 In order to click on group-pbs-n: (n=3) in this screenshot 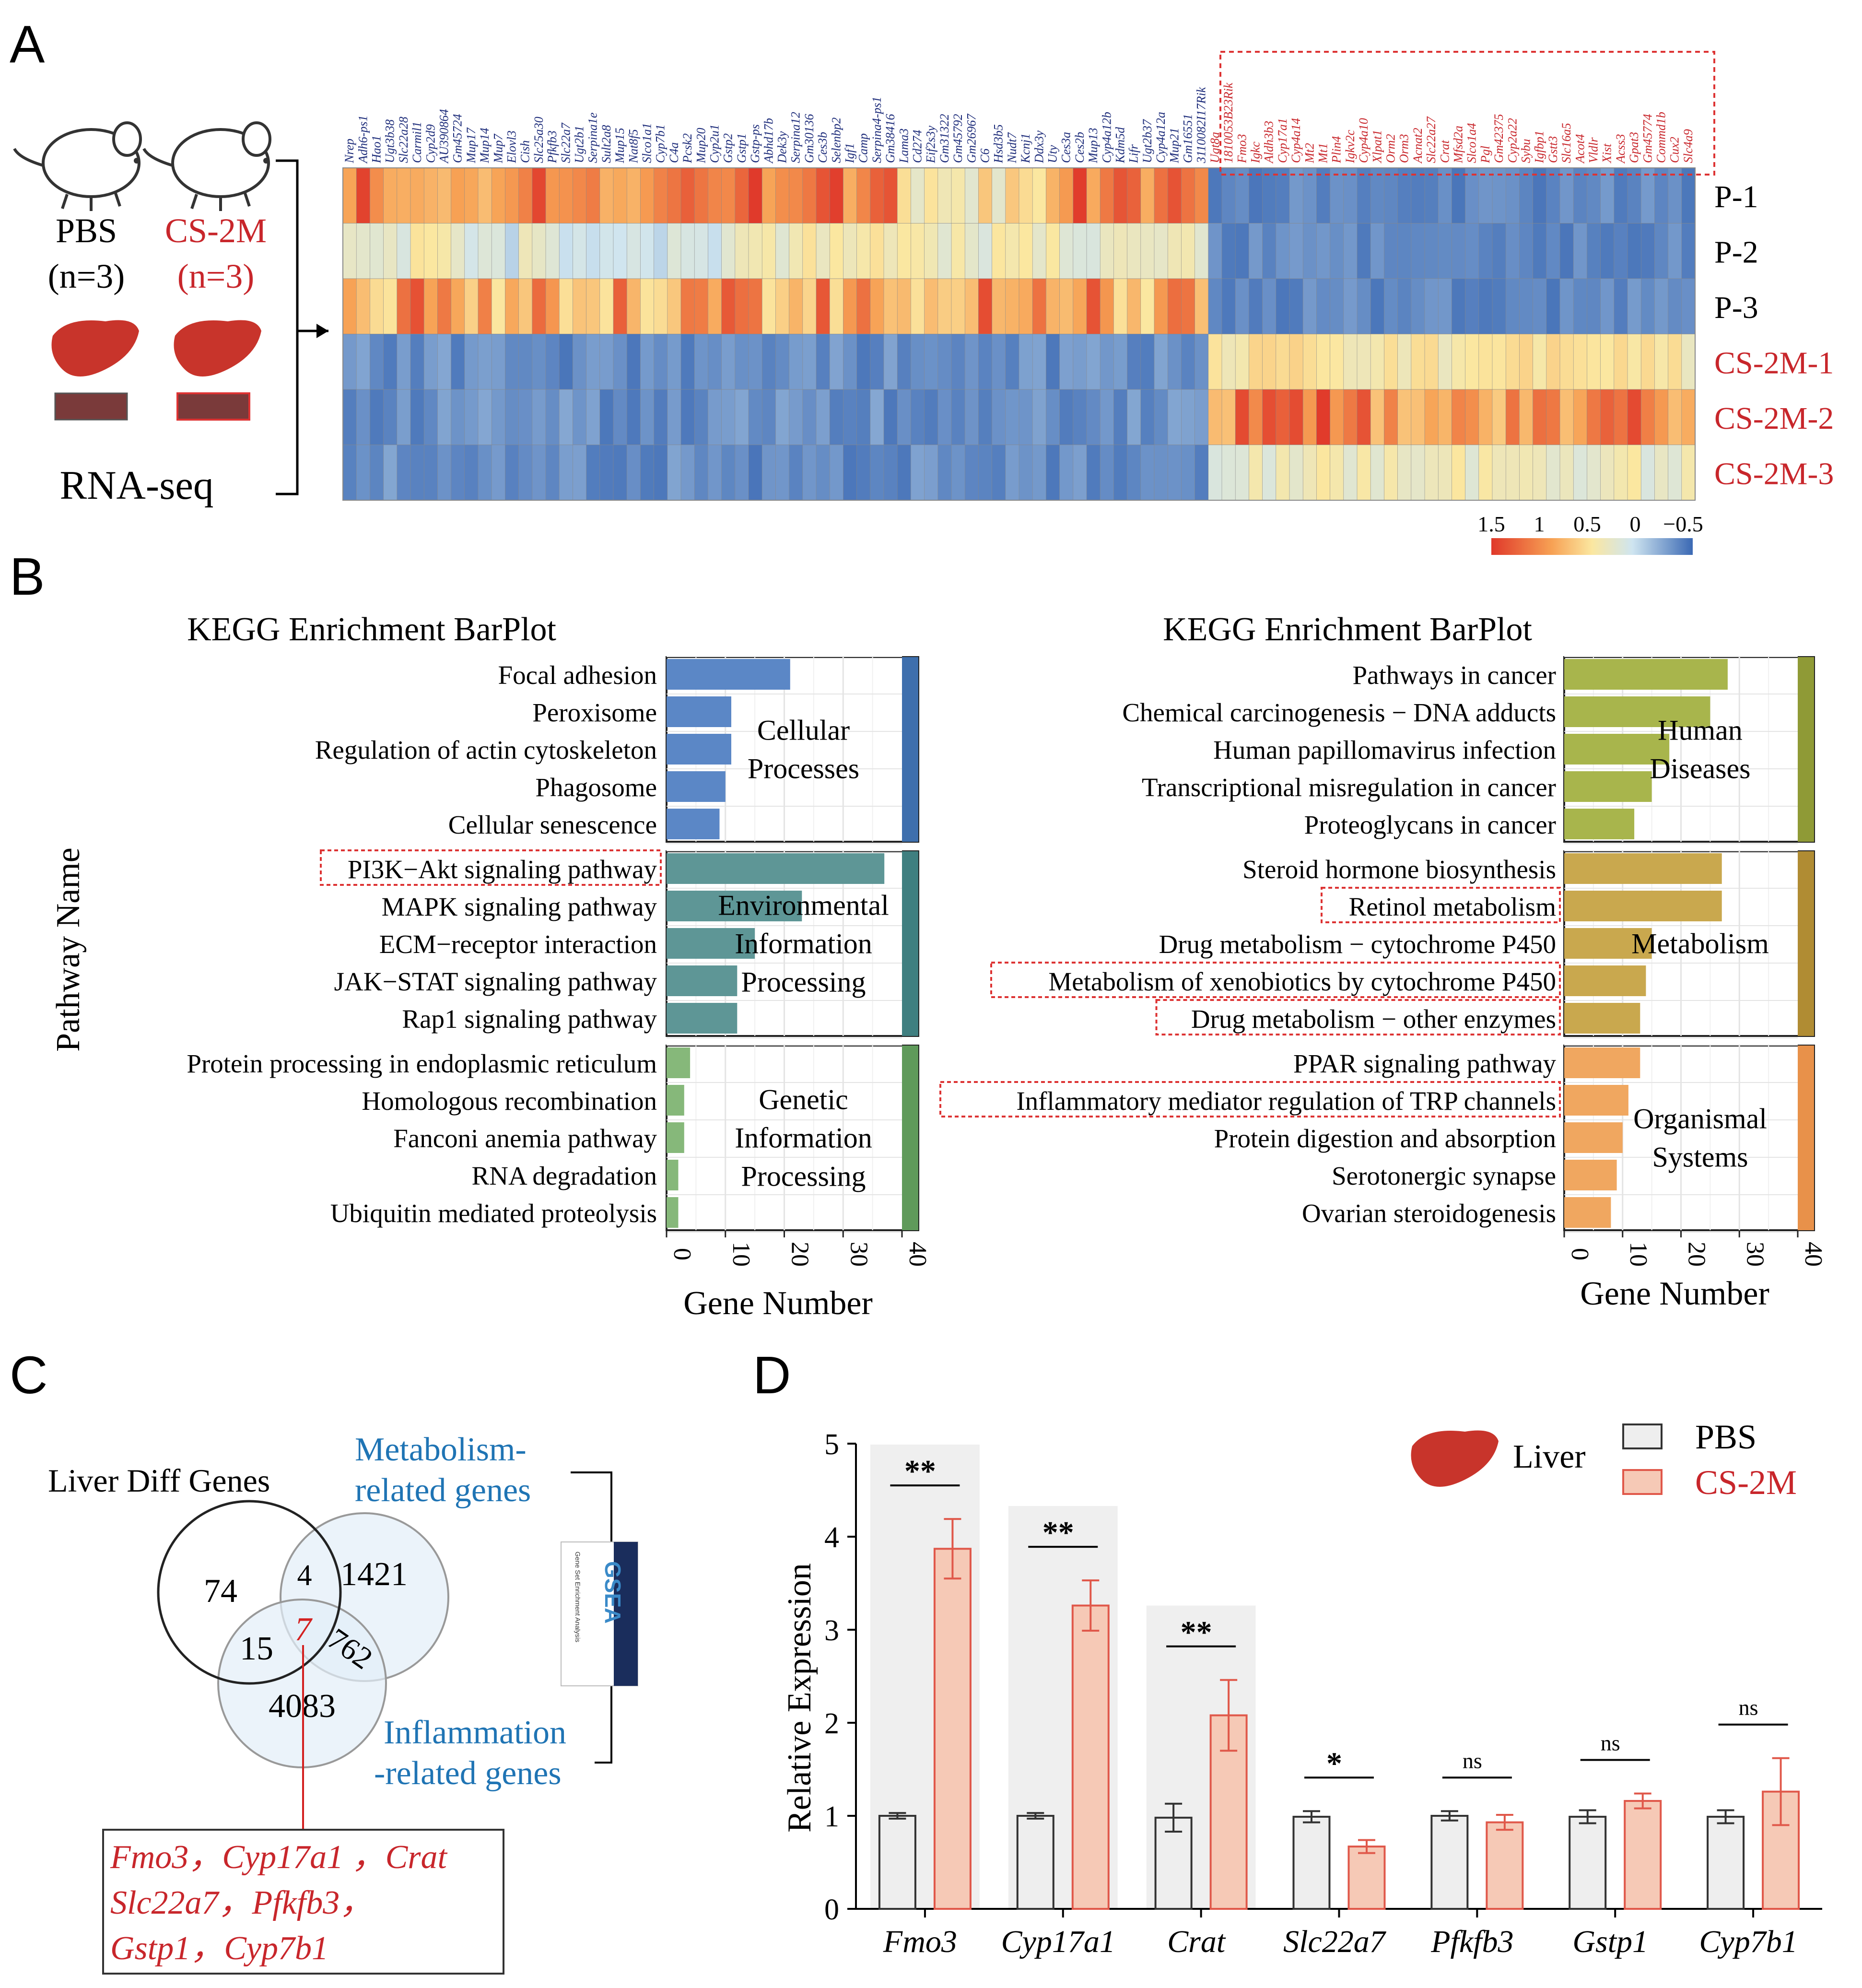, I will do `click(86, 276)`.